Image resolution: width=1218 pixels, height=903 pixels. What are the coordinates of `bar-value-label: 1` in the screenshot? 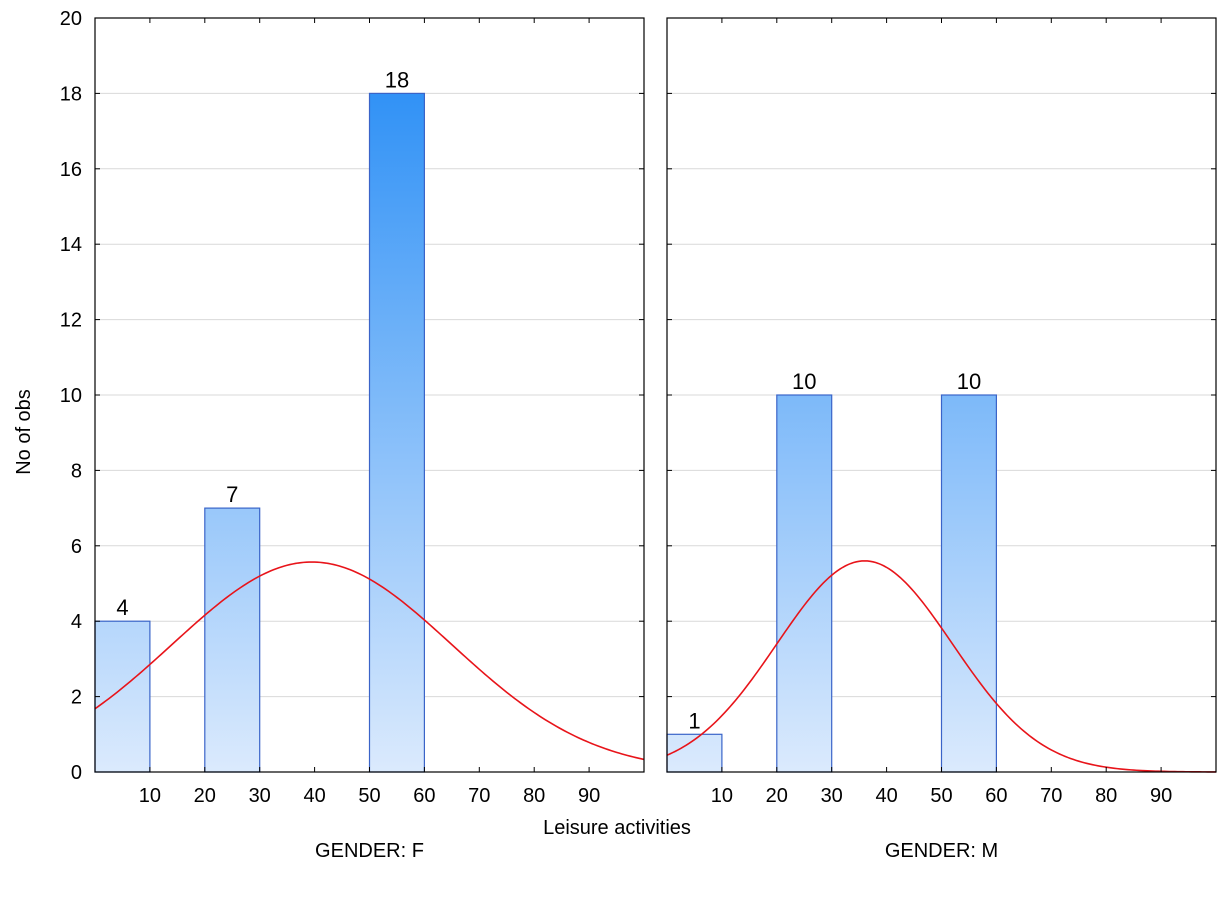 It's located at (694, 720).